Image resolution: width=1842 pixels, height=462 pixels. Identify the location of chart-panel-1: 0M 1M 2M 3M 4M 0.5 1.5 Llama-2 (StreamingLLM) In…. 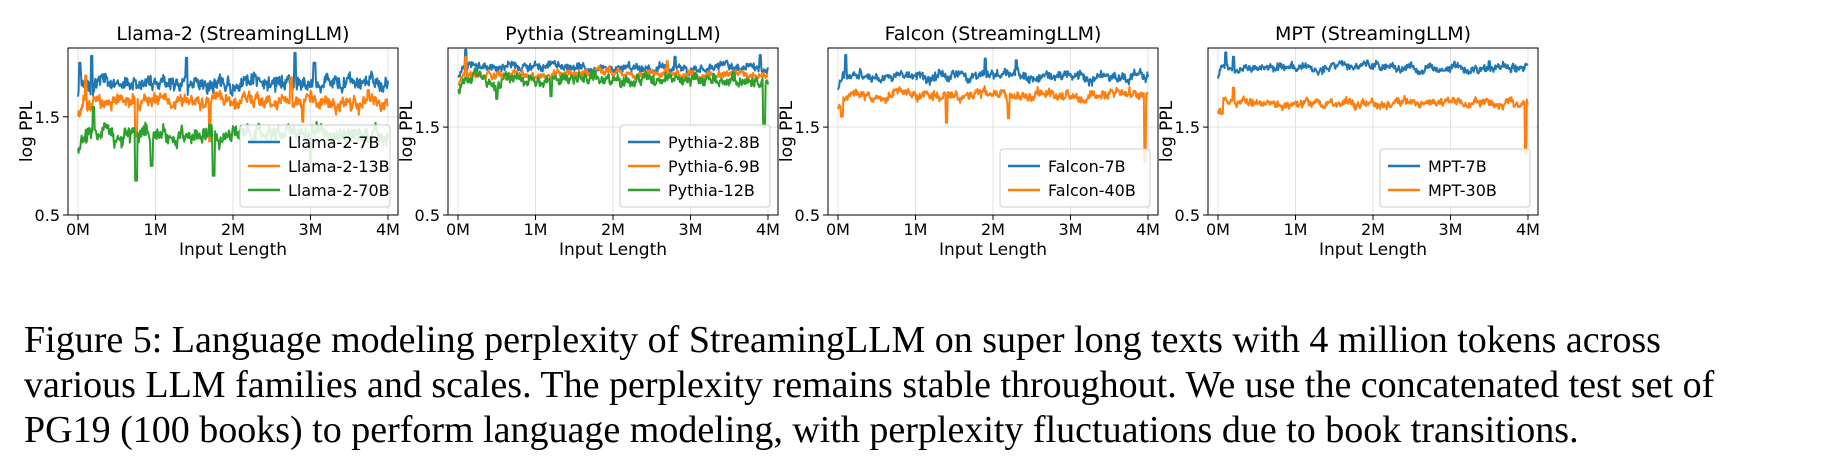
(208, 141).